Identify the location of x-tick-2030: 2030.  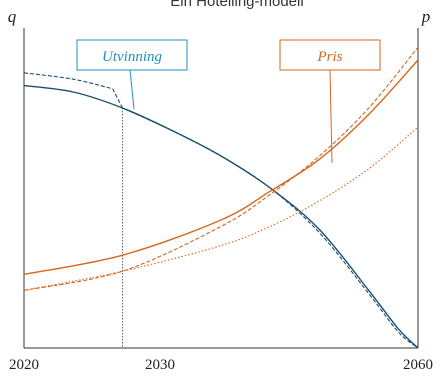
(160, 365).